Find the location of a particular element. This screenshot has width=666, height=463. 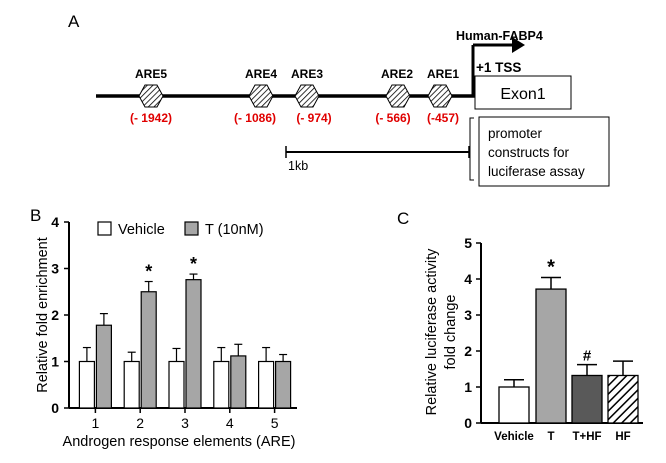

are-position: (- 1086) is located at coordinates (255, 118).